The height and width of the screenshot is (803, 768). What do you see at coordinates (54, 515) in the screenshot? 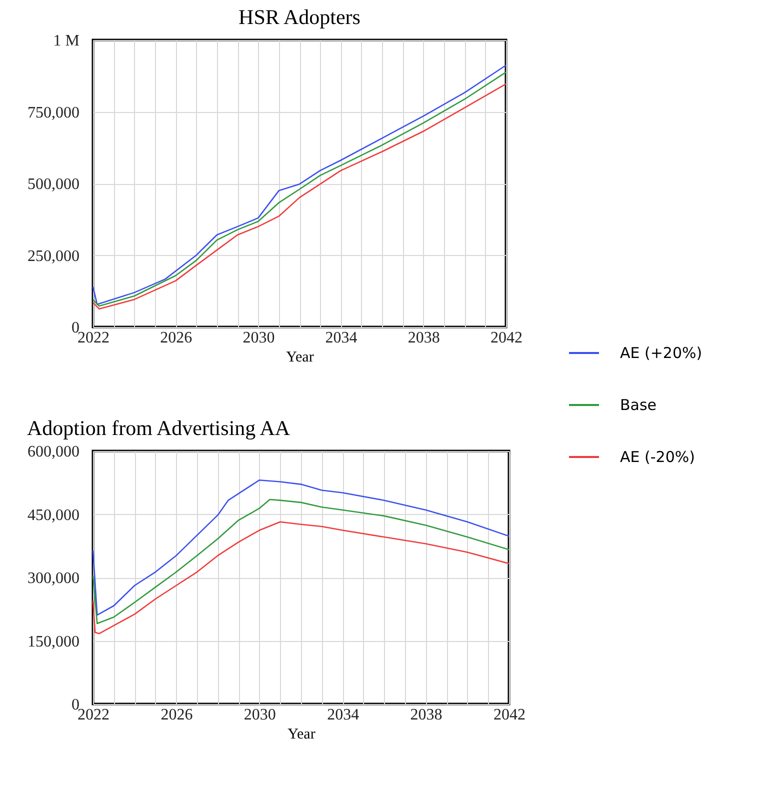
I see `y-tick-label: 450,000` at bounding box center [54, 515].